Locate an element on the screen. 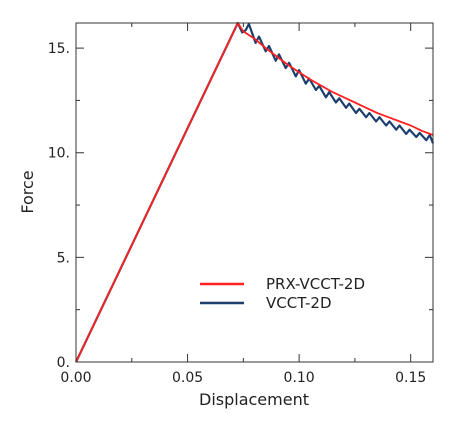  x-tick-label-0.00: 0.00 is located at coordinates (75, 378).